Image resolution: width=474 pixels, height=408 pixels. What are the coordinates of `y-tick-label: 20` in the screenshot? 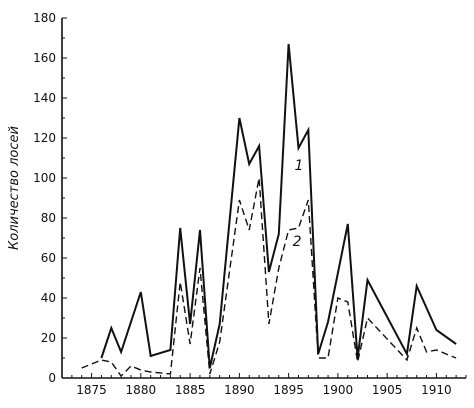 It's located at (48, 338).